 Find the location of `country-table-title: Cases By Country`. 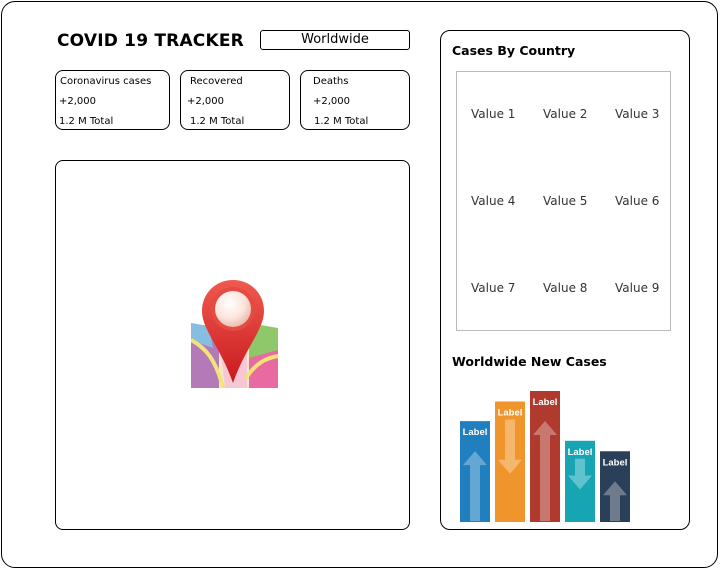

country-table-title: Cases By Country is located at coordinates (514, 50).